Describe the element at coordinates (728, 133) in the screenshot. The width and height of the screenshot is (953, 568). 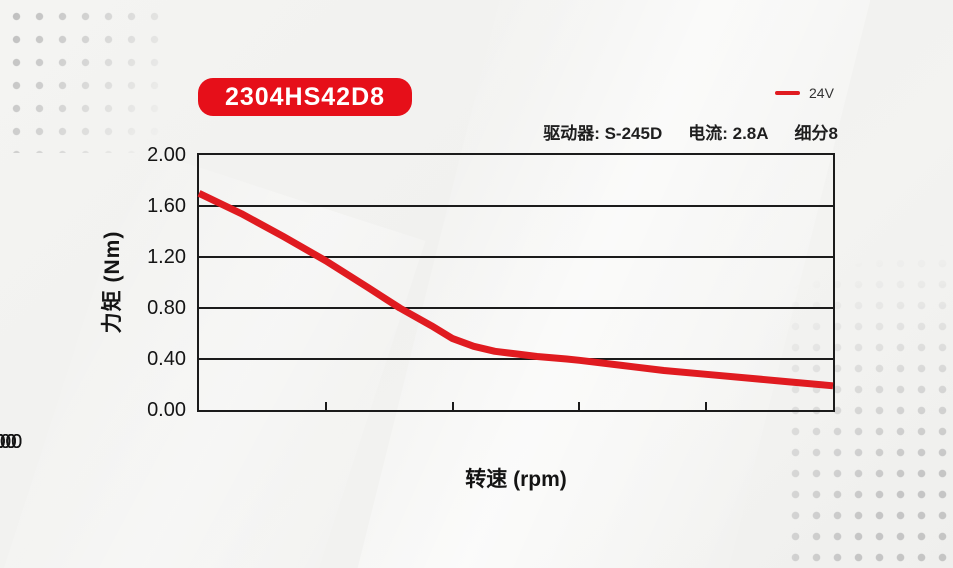
I see `current-text: 电流: 2.8A` at that location.